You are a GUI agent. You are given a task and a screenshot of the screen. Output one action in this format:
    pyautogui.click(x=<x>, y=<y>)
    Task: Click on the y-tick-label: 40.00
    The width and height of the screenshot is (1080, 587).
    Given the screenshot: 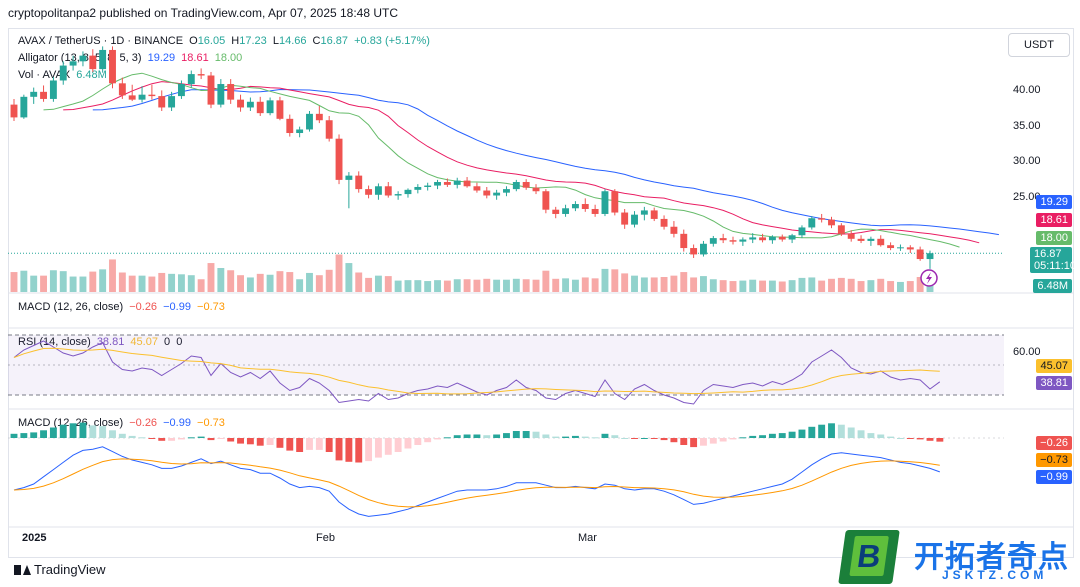 What is the action you would take?
    pyautogui.click(x=1027, y=90)
    